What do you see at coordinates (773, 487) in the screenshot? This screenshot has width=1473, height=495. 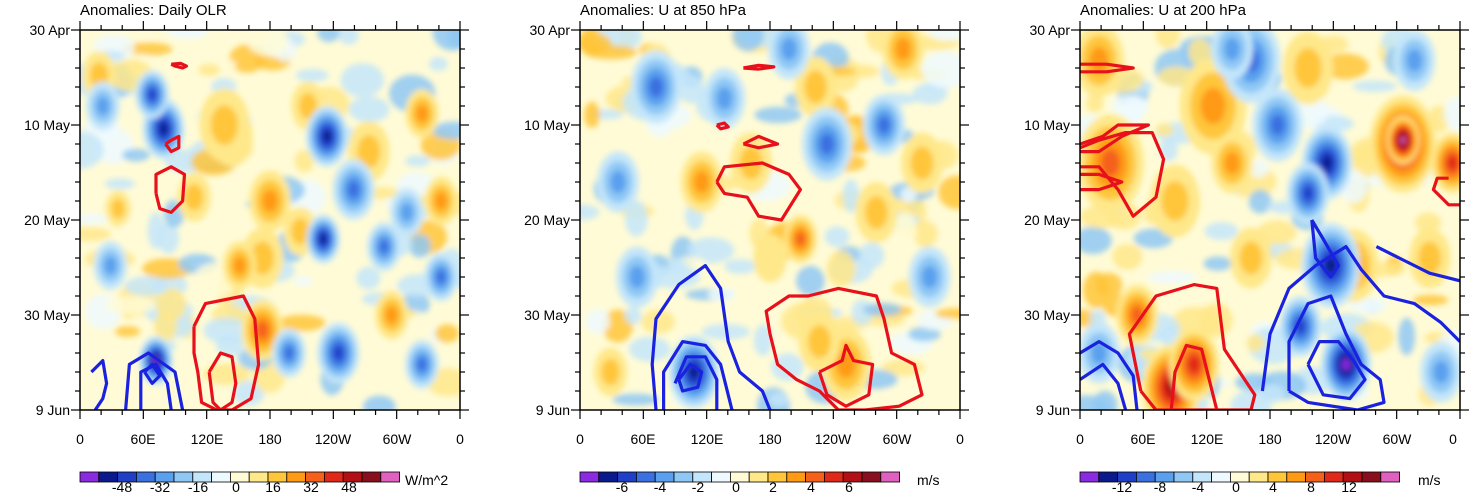 I see `colorbar-label: 2` at bounding box center [773, 487].